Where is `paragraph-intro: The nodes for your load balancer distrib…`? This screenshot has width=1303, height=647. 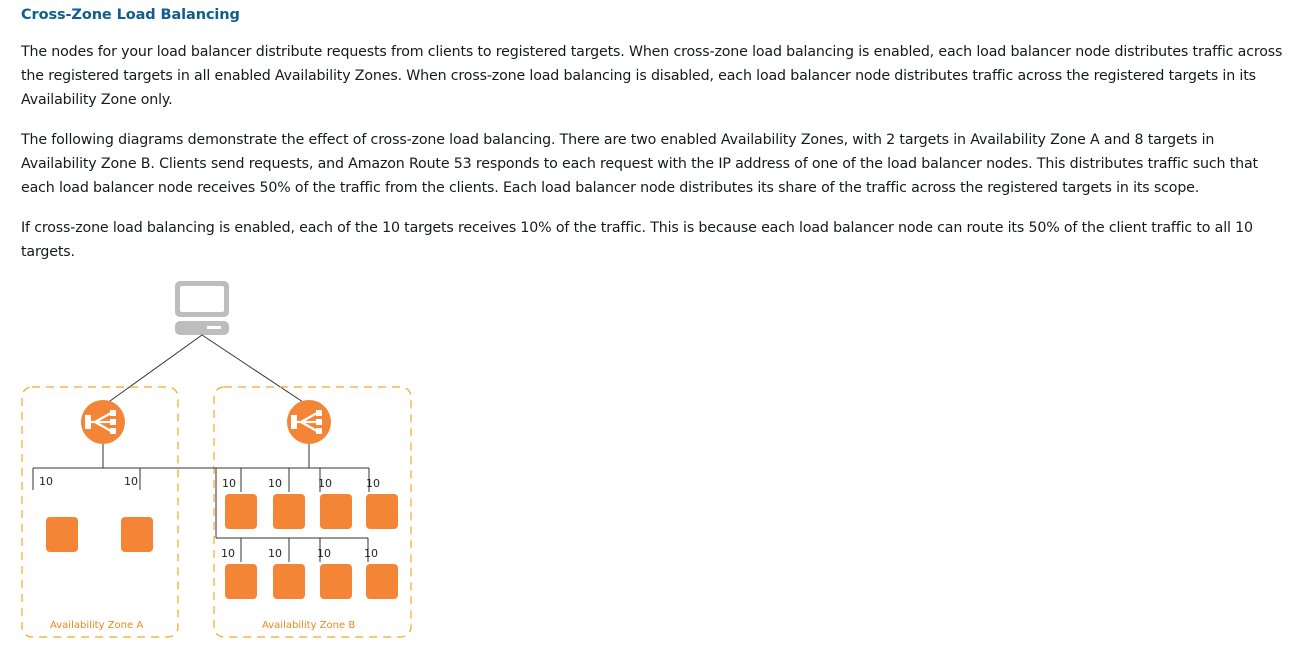
paragraph-intro: The nodes for your load balancer distrib… is located at coordinates (652, 76).